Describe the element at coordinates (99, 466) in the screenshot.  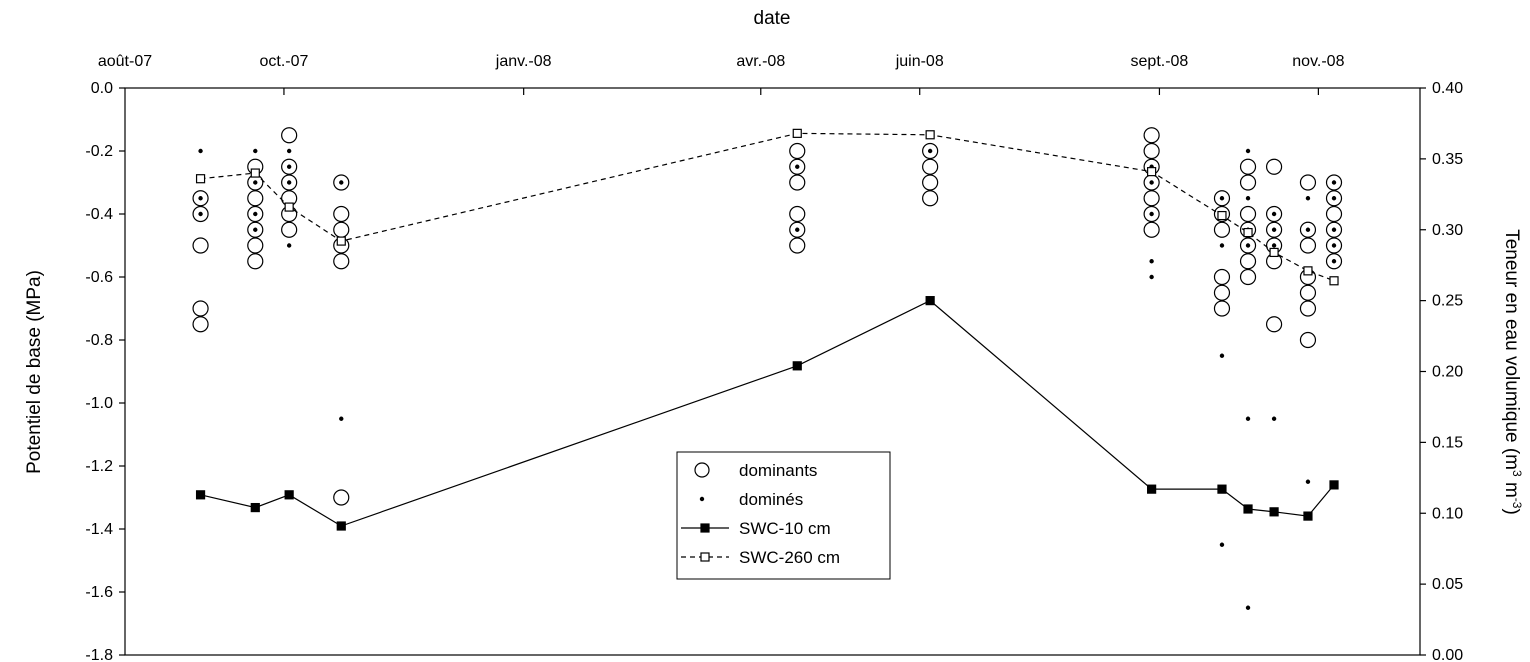
I see `y-left-tick-label: -1.2` at that location.